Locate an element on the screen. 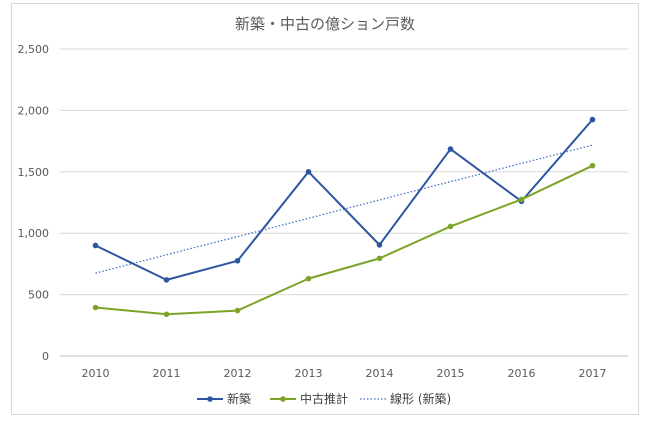 This screenshot has width=650, height=421. legend-label: 線形 (新築) is located at coordinates (420, 398).